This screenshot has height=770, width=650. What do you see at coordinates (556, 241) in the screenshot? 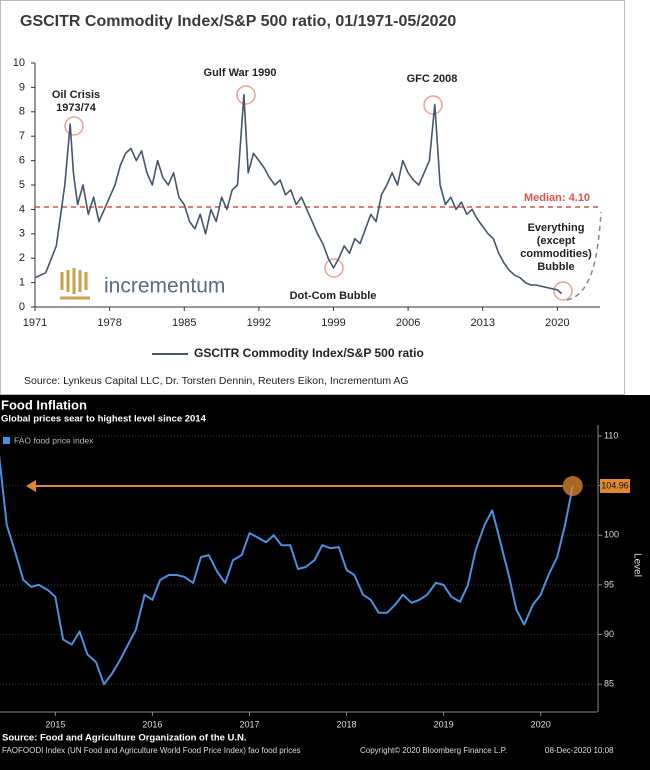
I see `annotation: (except` at bounding box center [556, 241].